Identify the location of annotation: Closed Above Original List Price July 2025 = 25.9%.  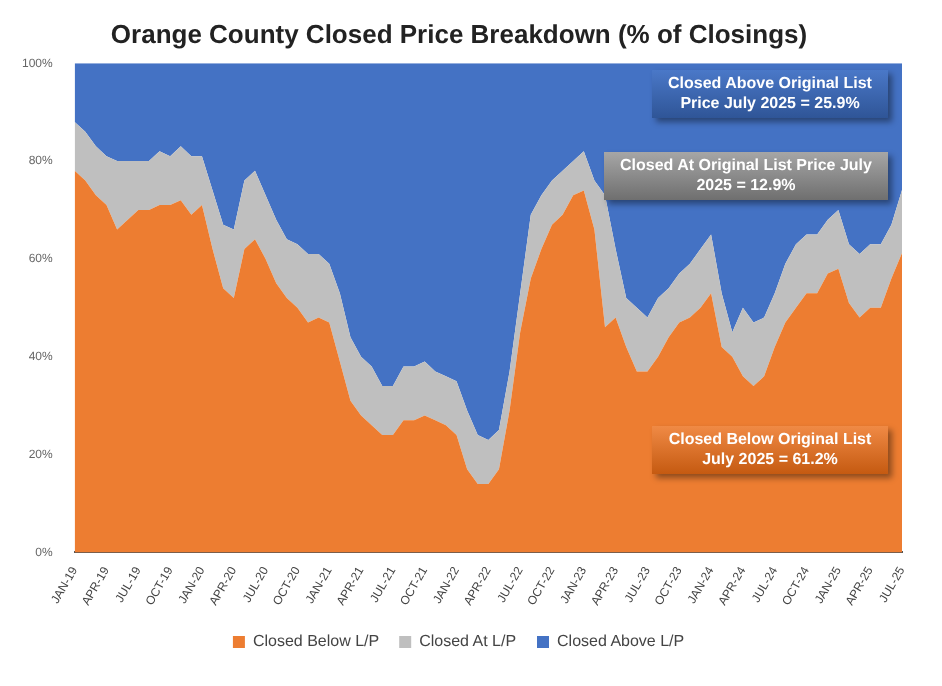
(770, 94).